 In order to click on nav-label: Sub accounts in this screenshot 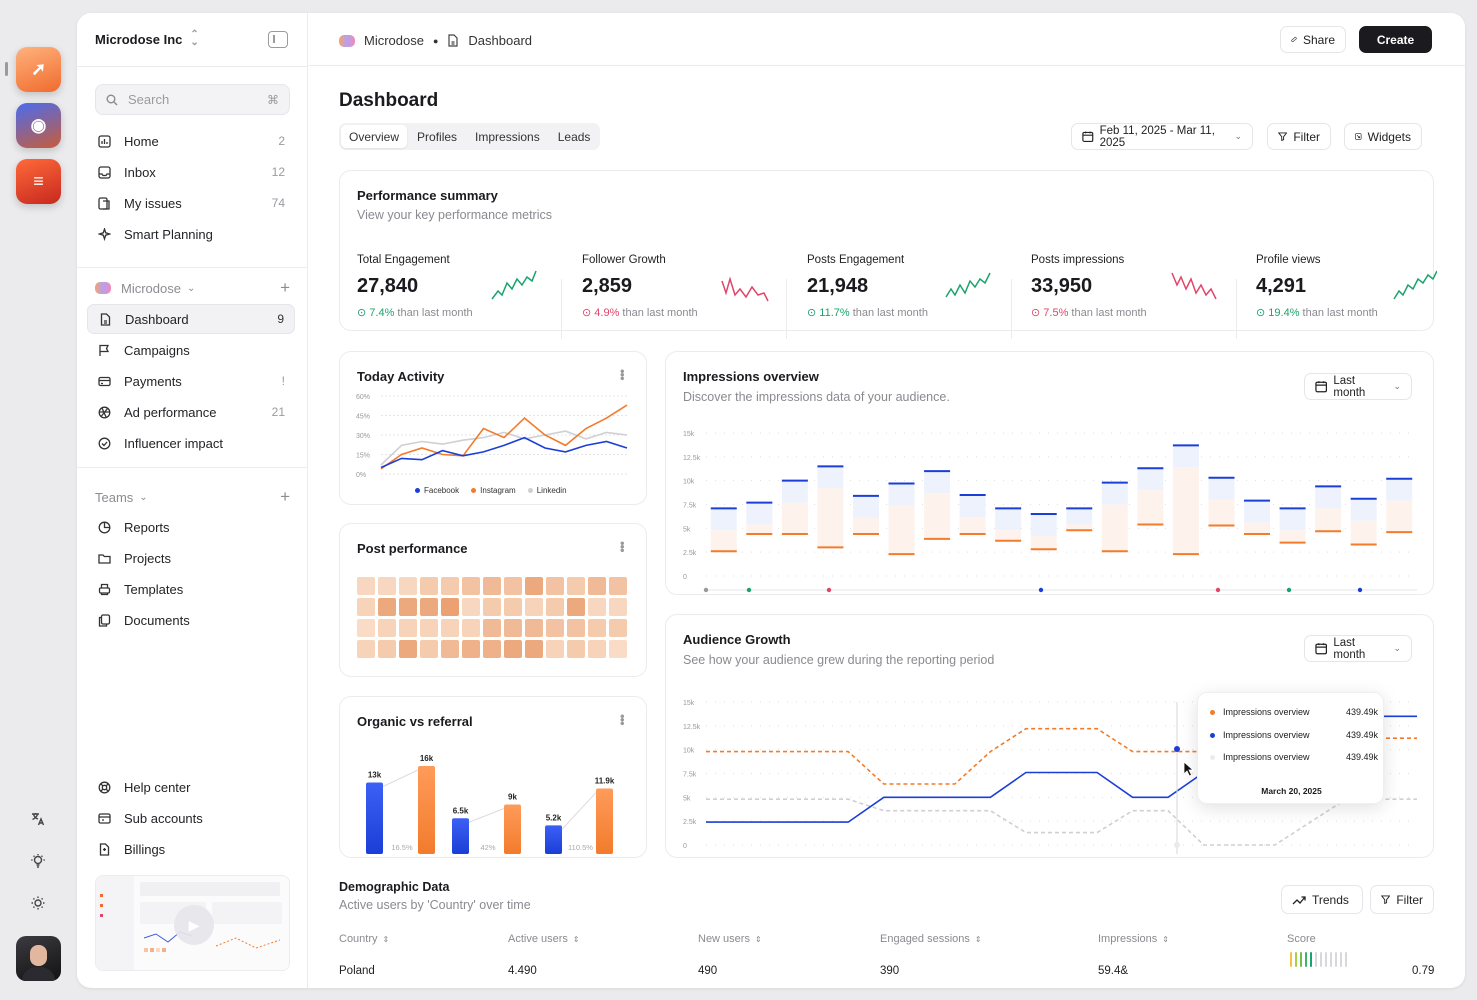, I will do `click(163, 818)`.